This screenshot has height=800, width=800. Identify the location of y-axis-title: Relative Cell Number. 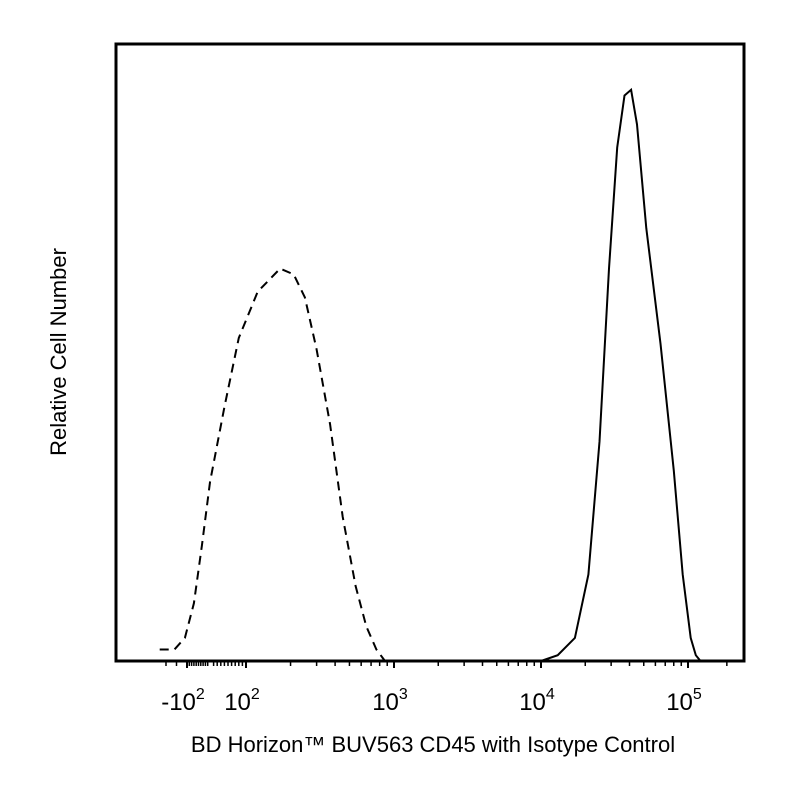
(58, 352).